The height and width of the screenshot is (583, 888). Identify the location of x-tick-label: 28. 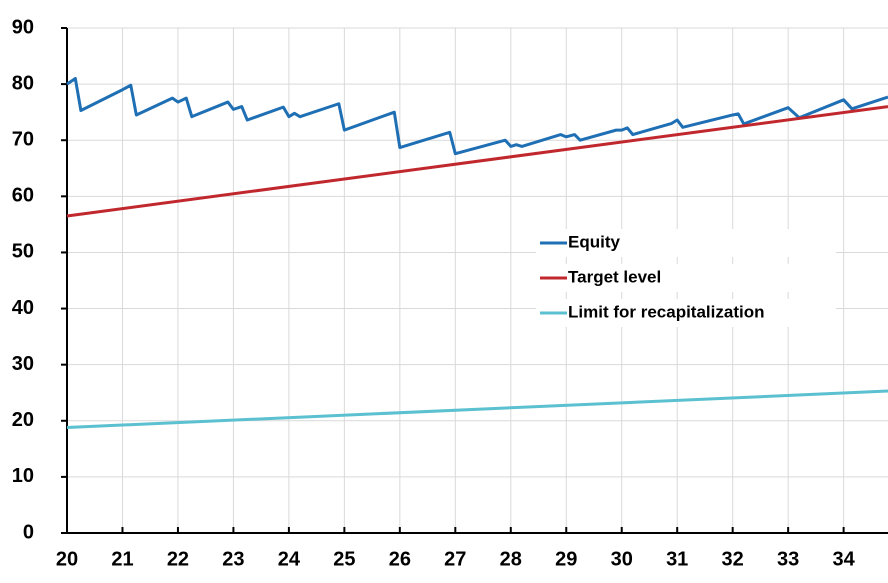
(511, 559).